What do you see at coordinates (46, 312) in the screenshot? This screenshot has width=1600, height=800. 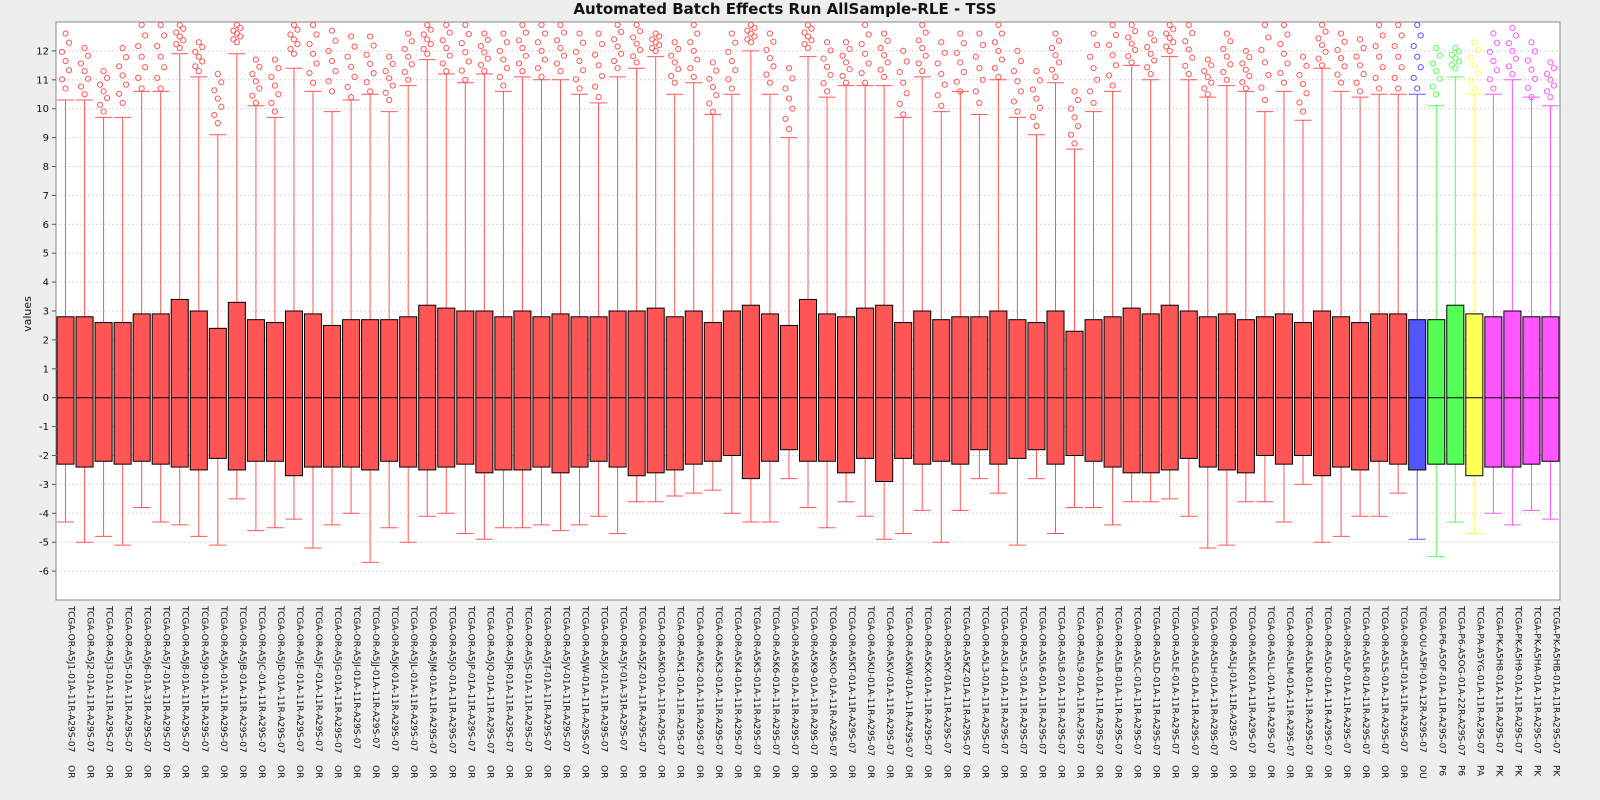 I see `y-tick-label: 3` at bounding box center [46, 312].